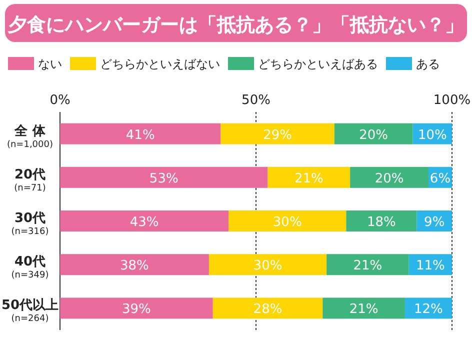 This screenshot has width=472, height=345. Describe the element at coordinates (235, 25) in the screenshot. I see `chart-title: 夕食にハンバーガーは「抵抗ある？」「抵抗ない？」` at that location.